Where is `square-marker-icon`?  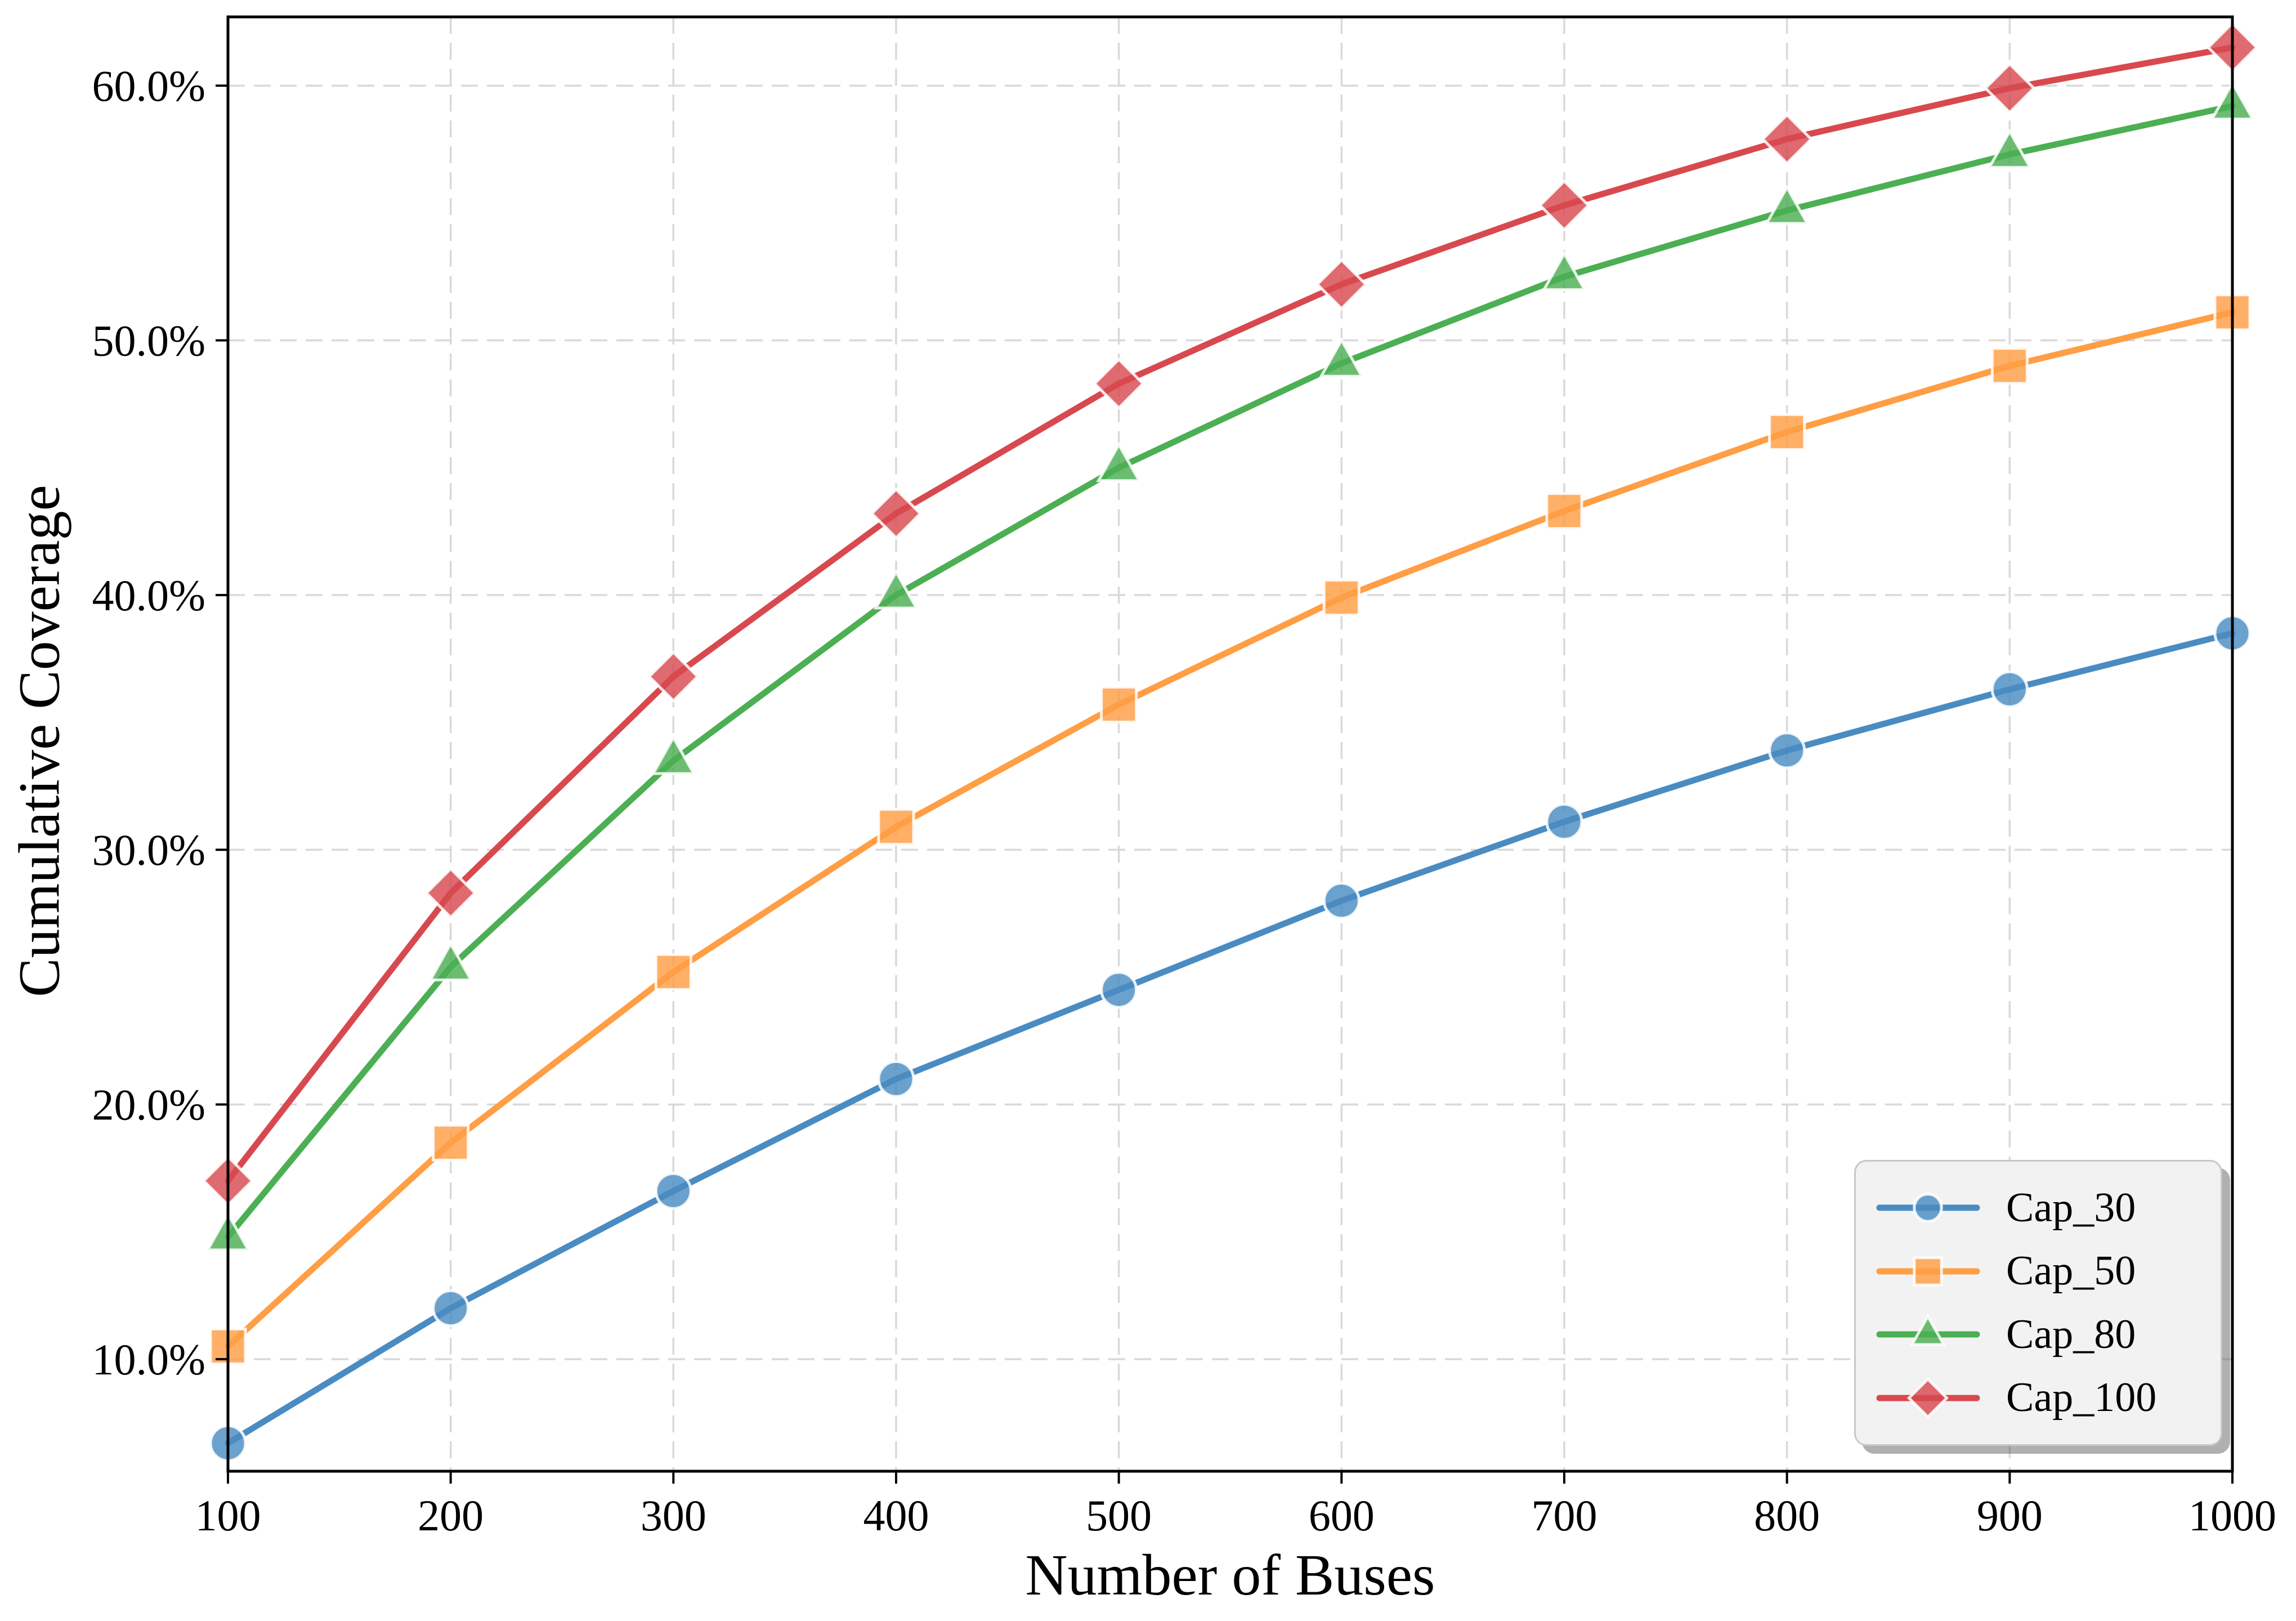
square-marker-icon is located at coordinates (1928, 1271).